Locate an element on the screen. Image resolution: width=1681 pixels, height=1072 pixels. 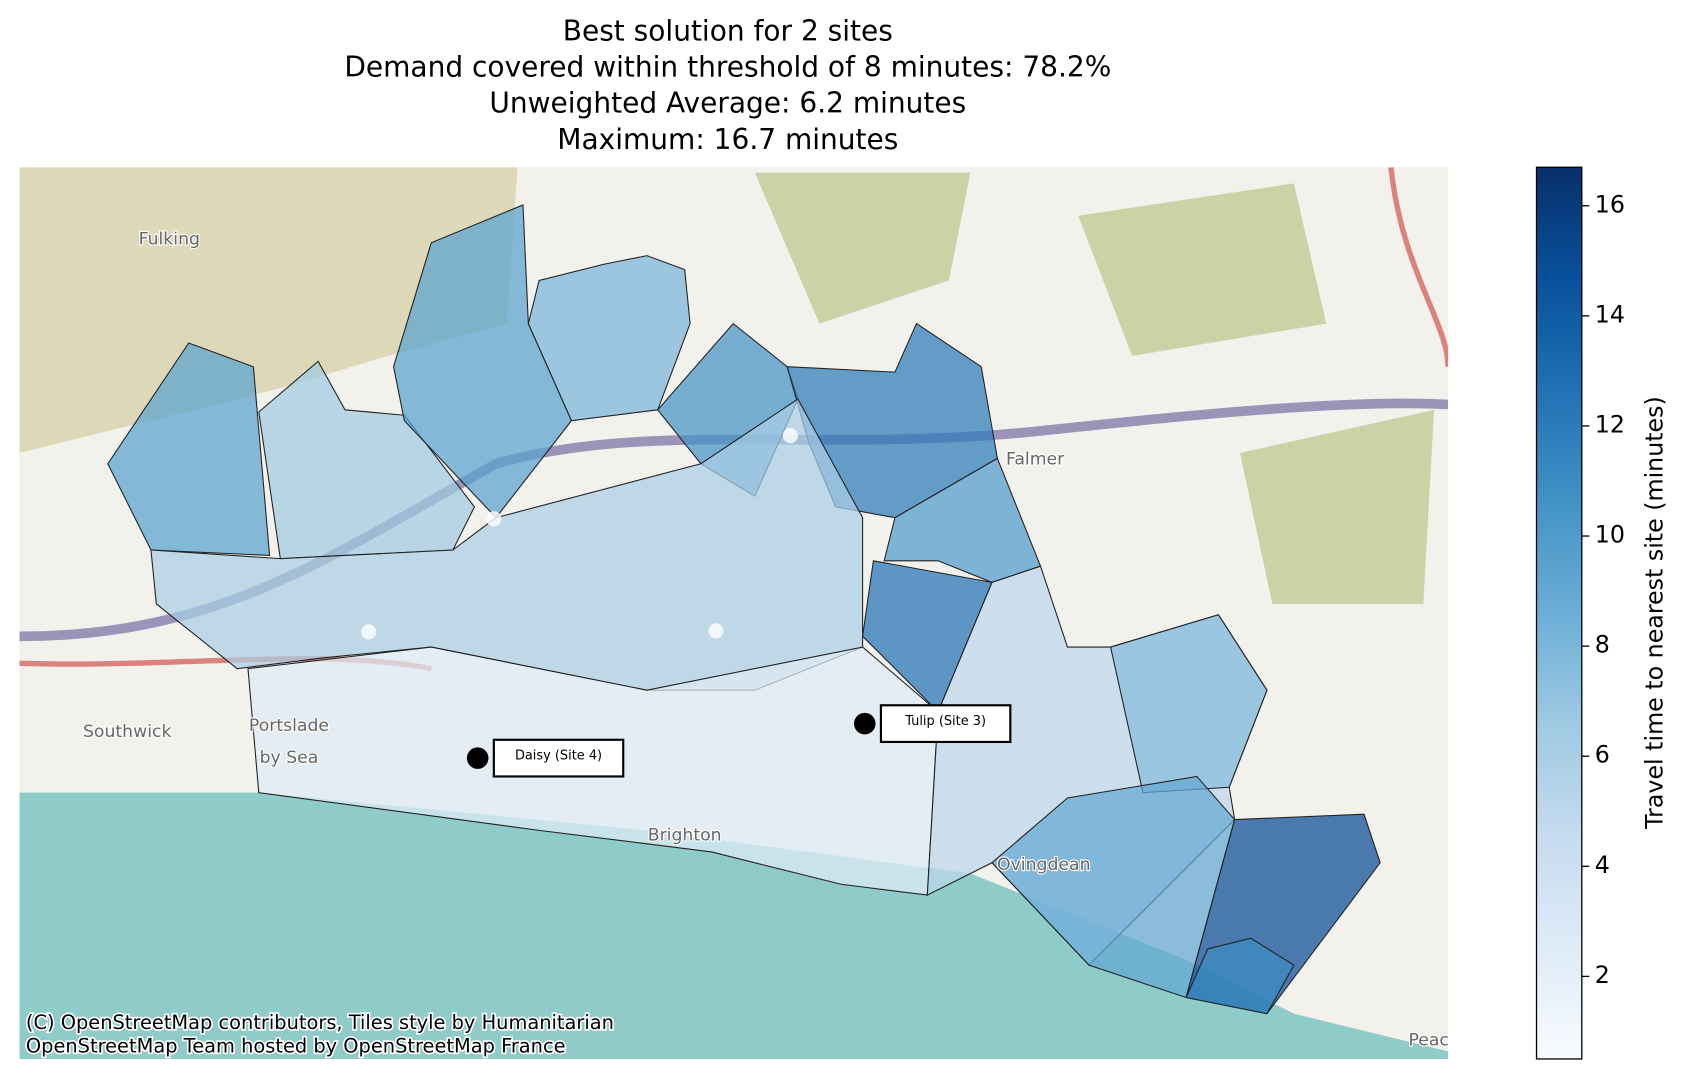
place-label: Ovingdean is located at coordinates (1044, 865).